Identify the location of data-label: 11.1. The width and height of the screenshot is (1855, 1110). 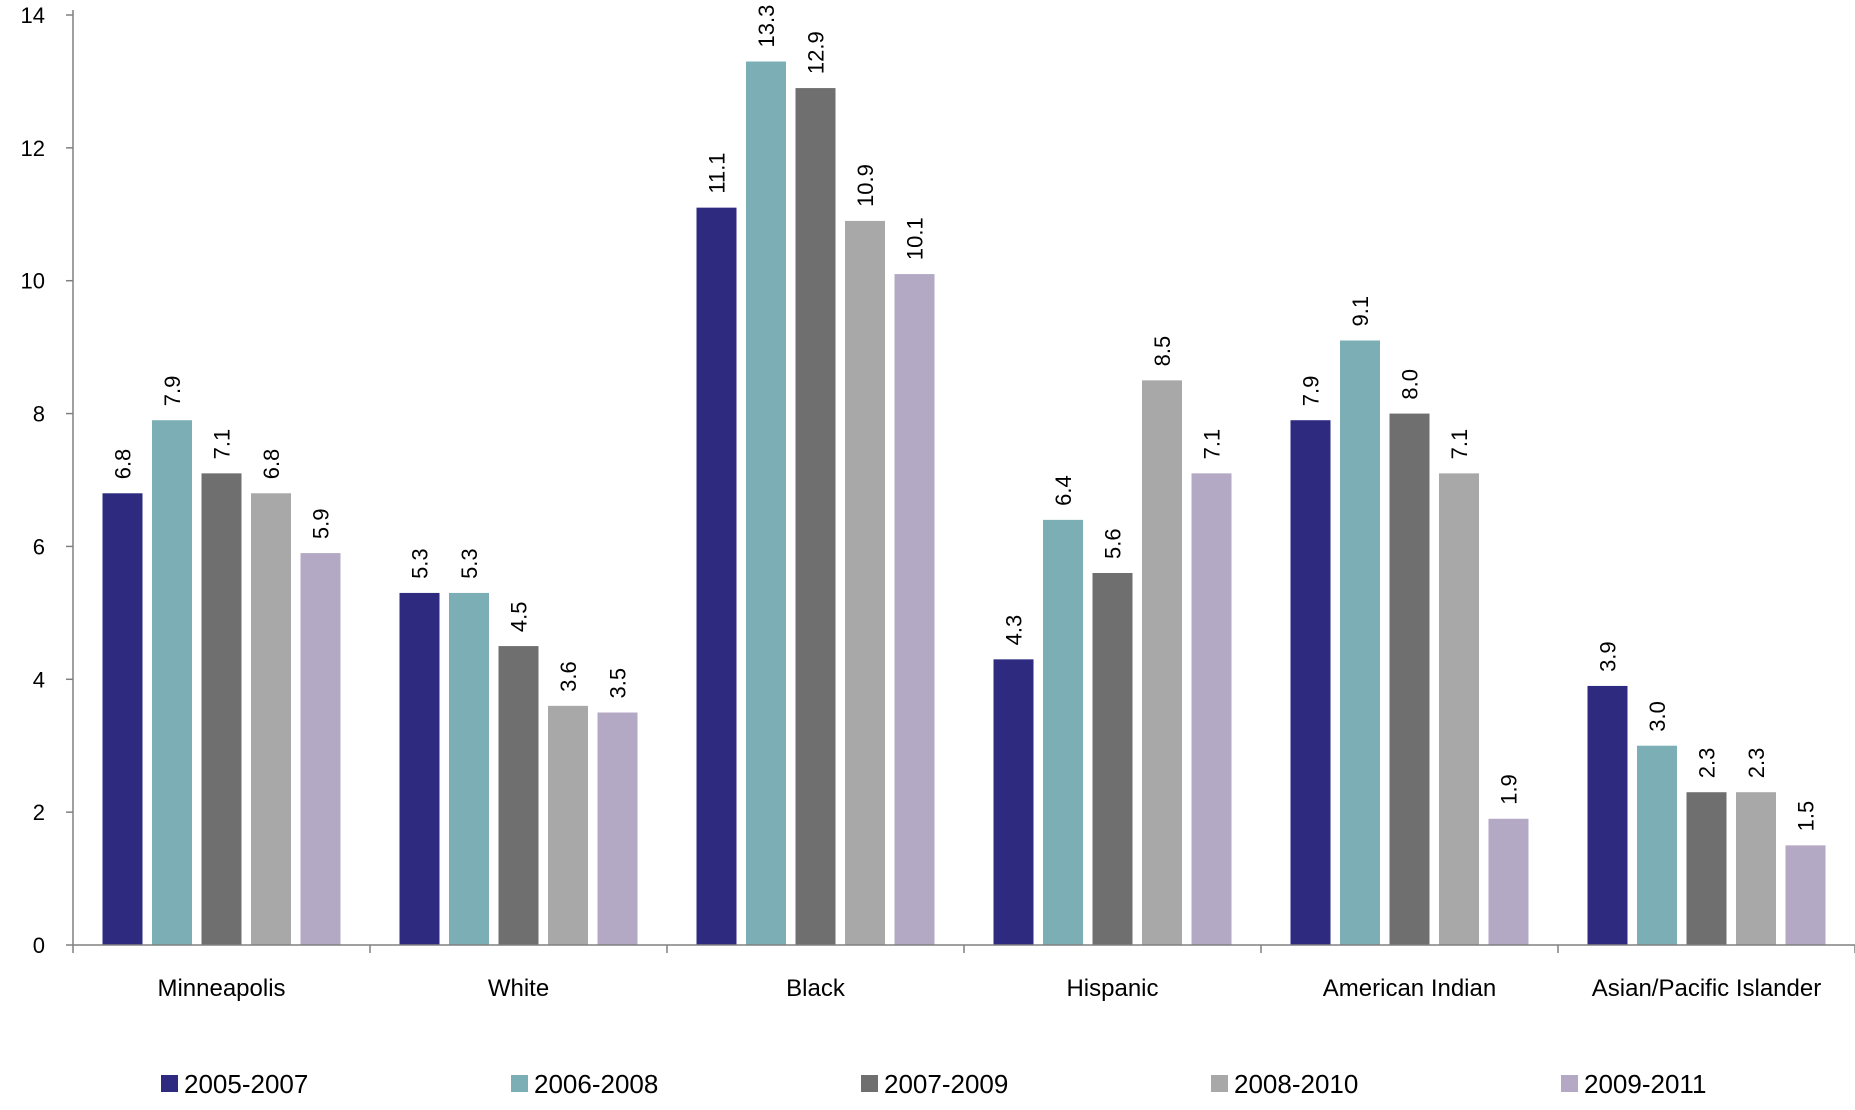
(717, 172).